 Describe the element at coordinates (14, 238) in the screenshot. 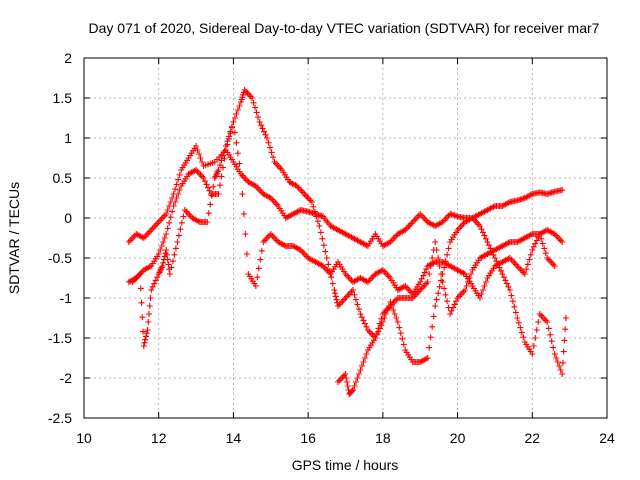

I see `y-axis-label: SDTVAR / TECUs` at that location.